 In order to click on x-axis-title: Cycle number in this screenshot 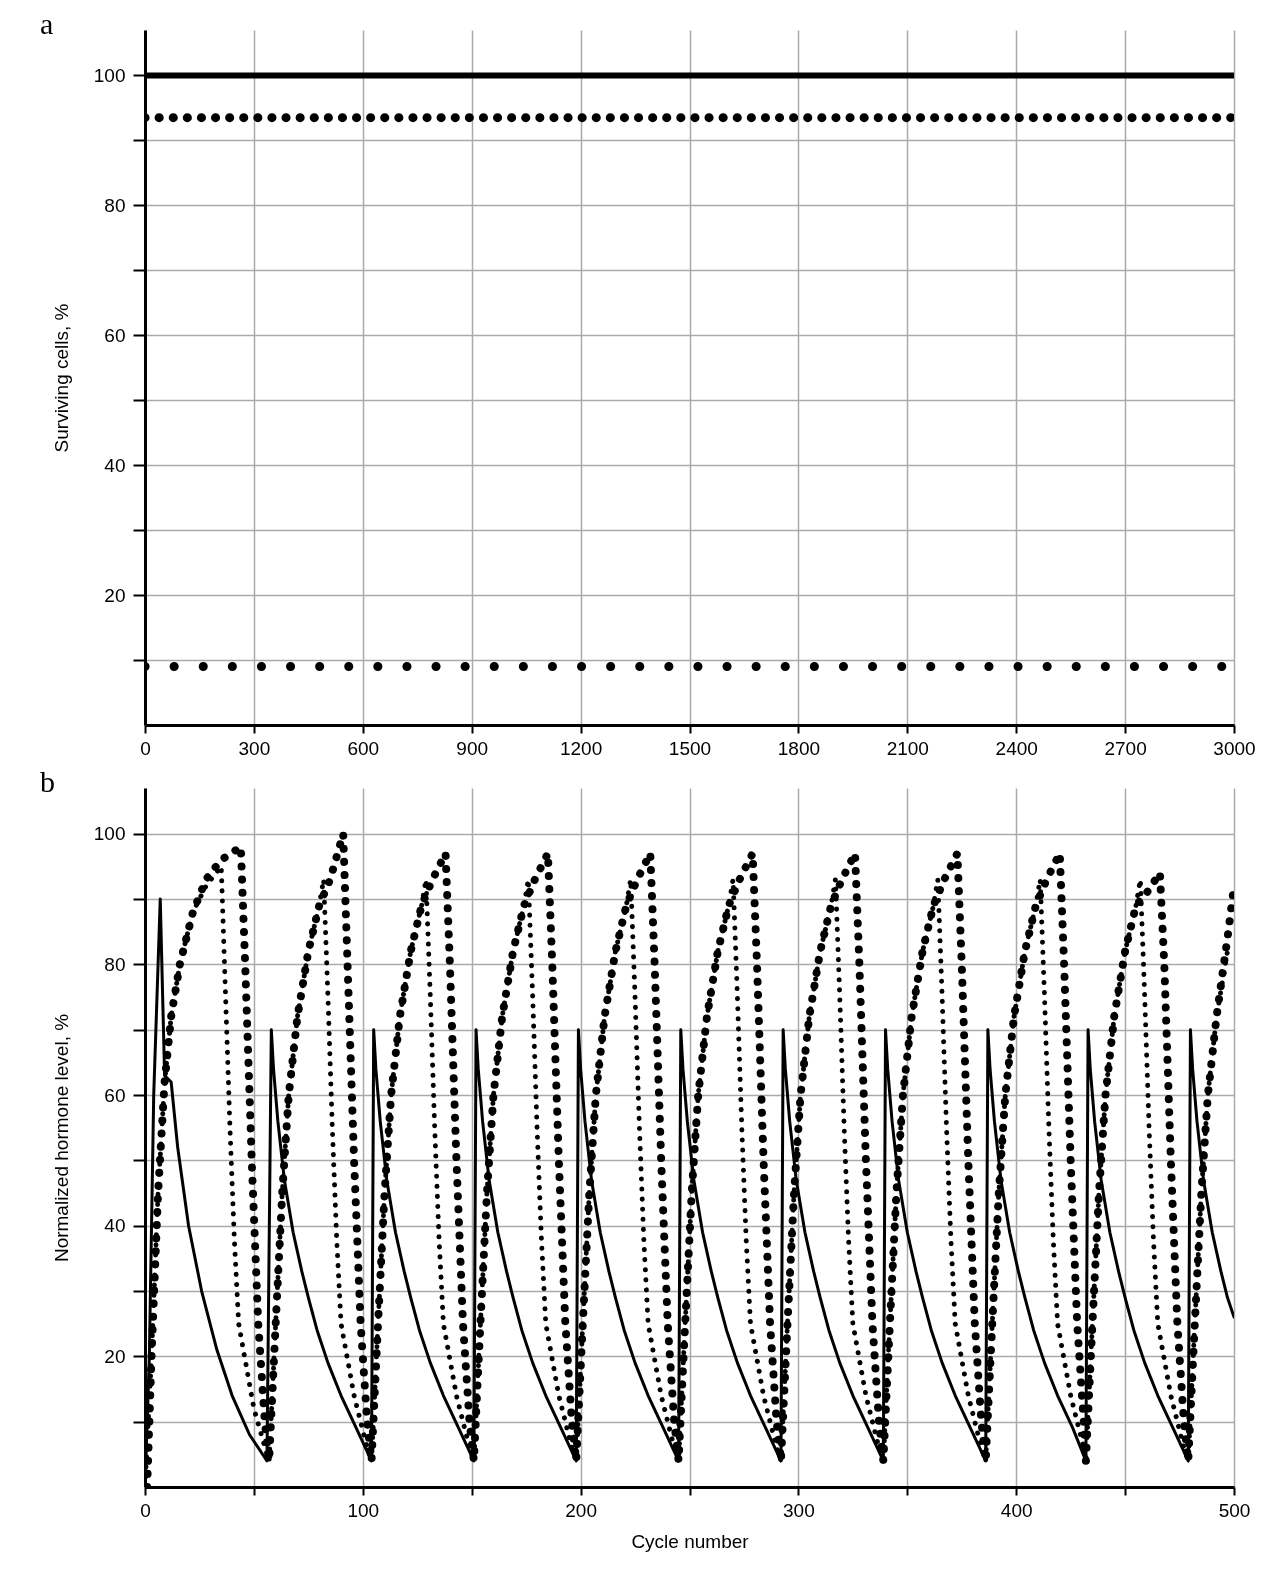, I will do `click(690, 1541)`.